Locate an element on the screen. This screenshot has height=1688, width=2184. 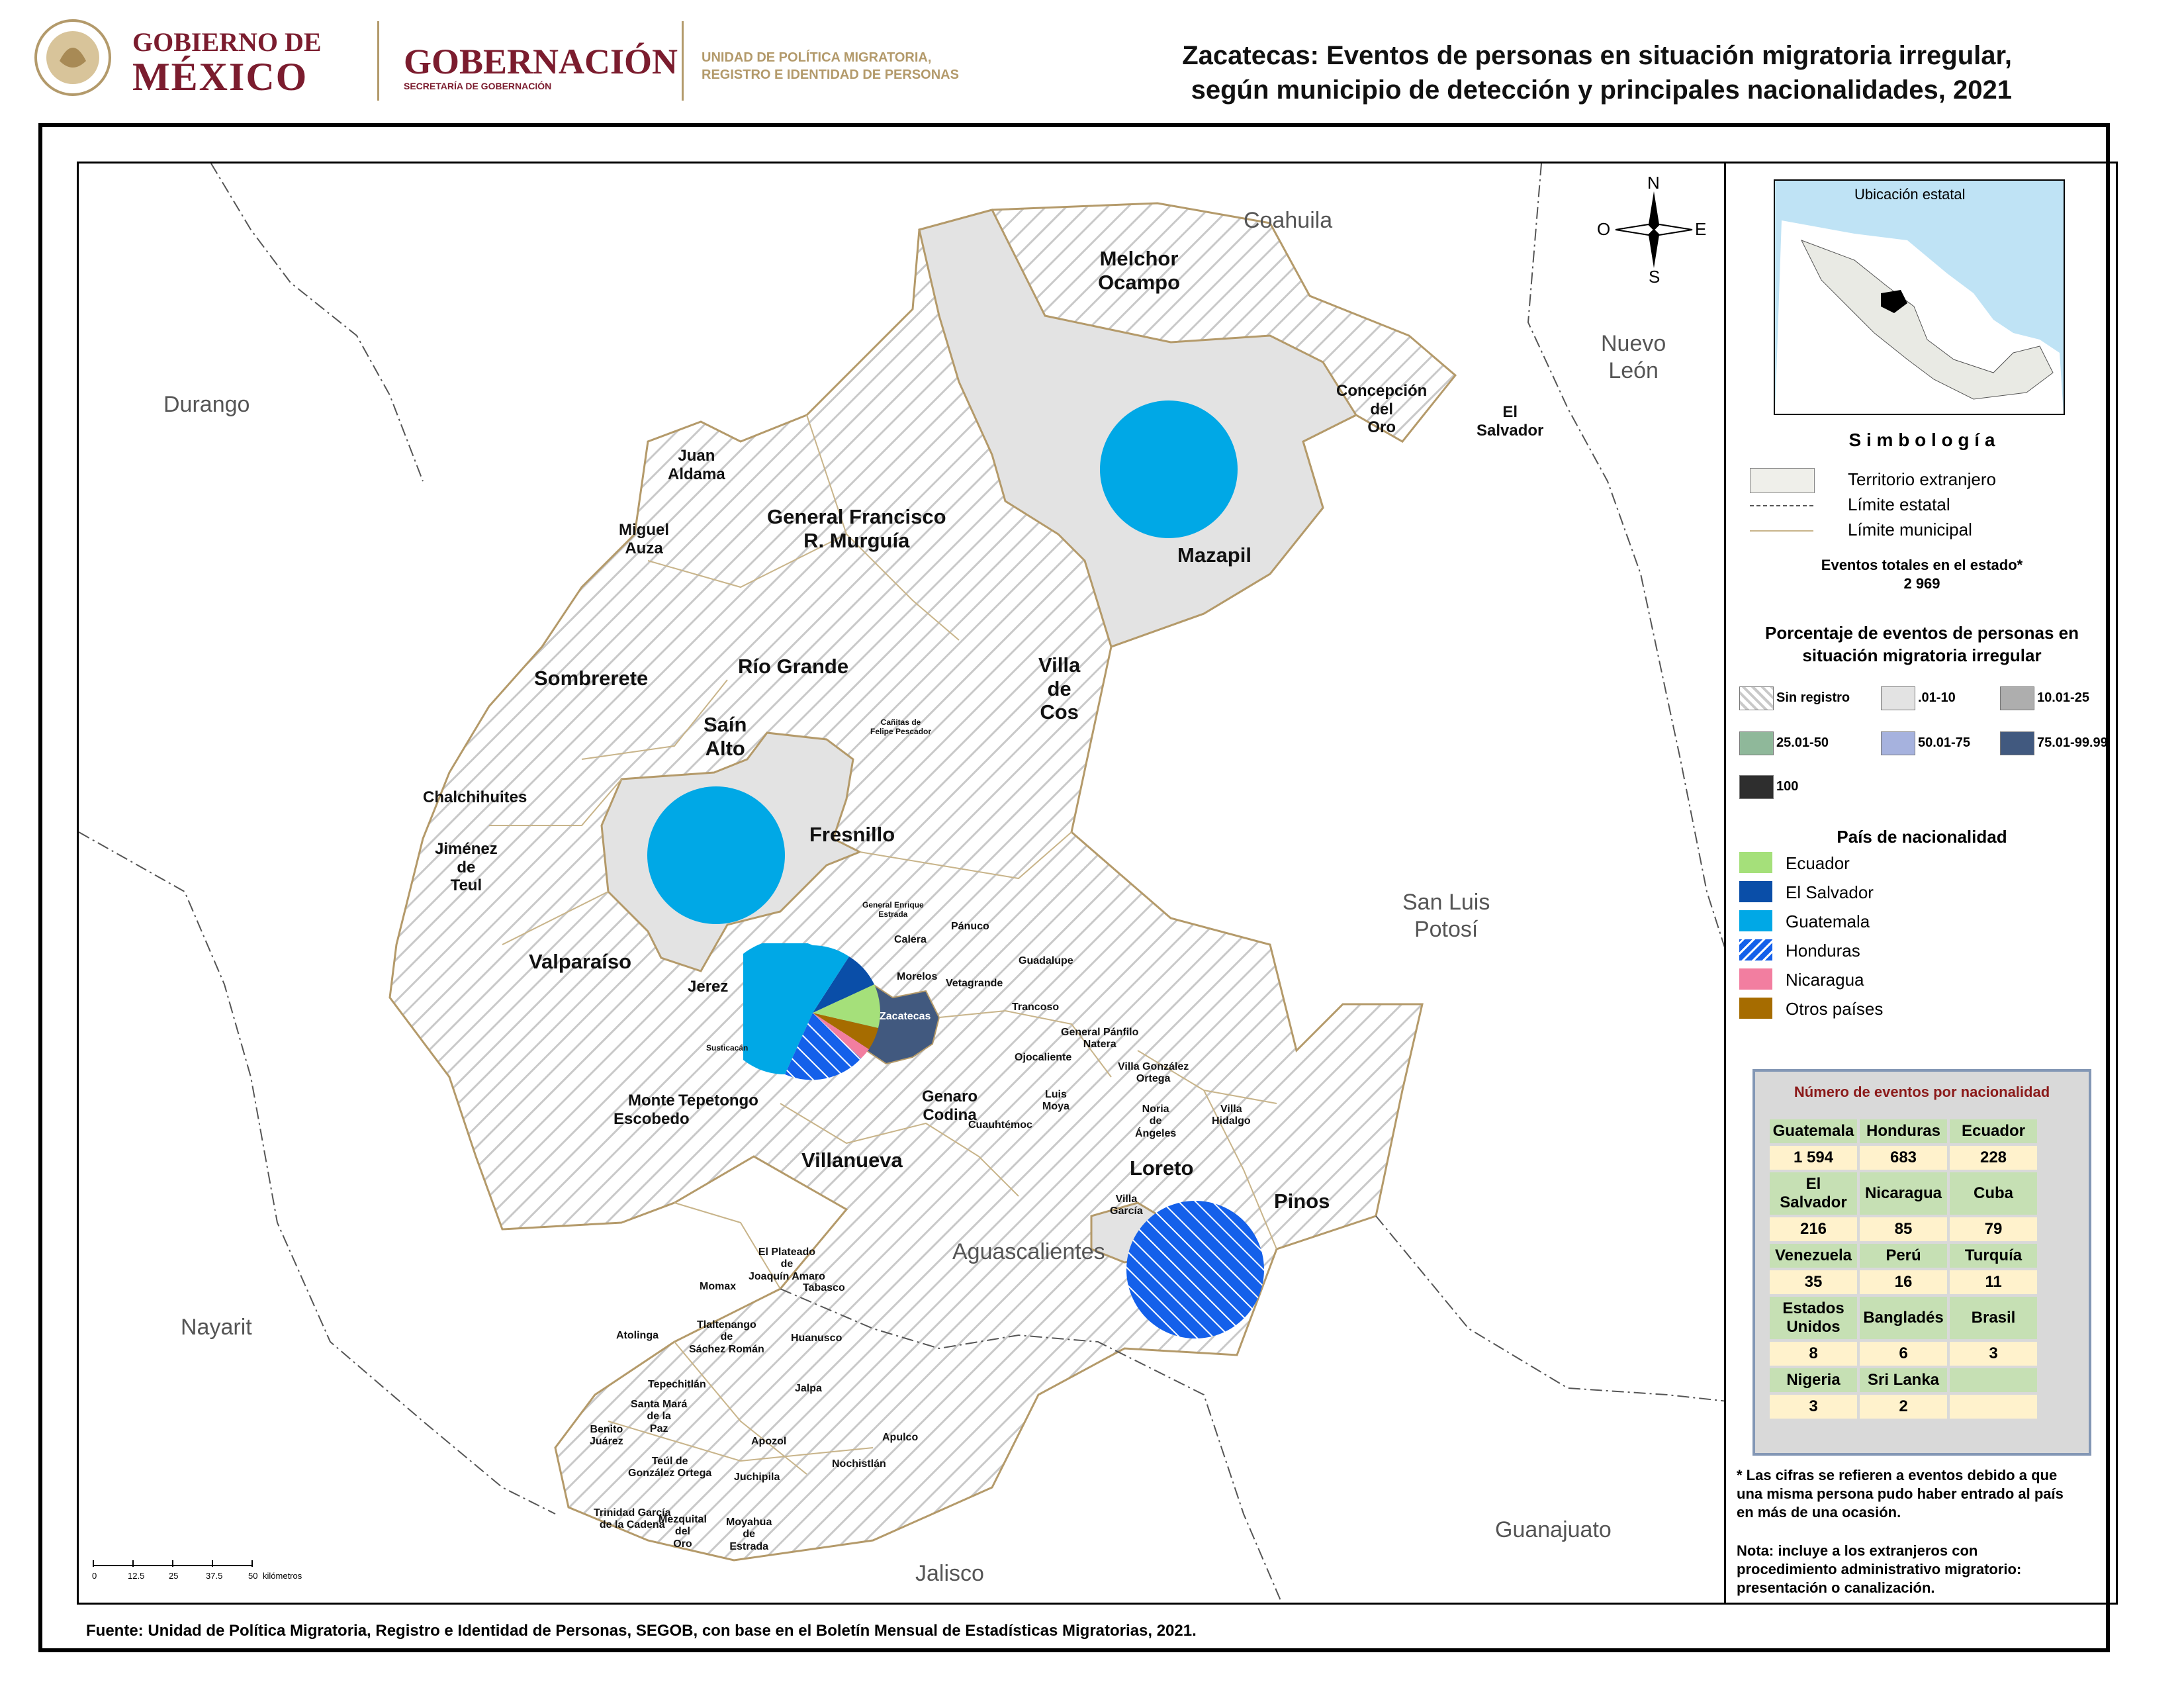
pie-slice-el-salvador is located at coordinates (843, 985).